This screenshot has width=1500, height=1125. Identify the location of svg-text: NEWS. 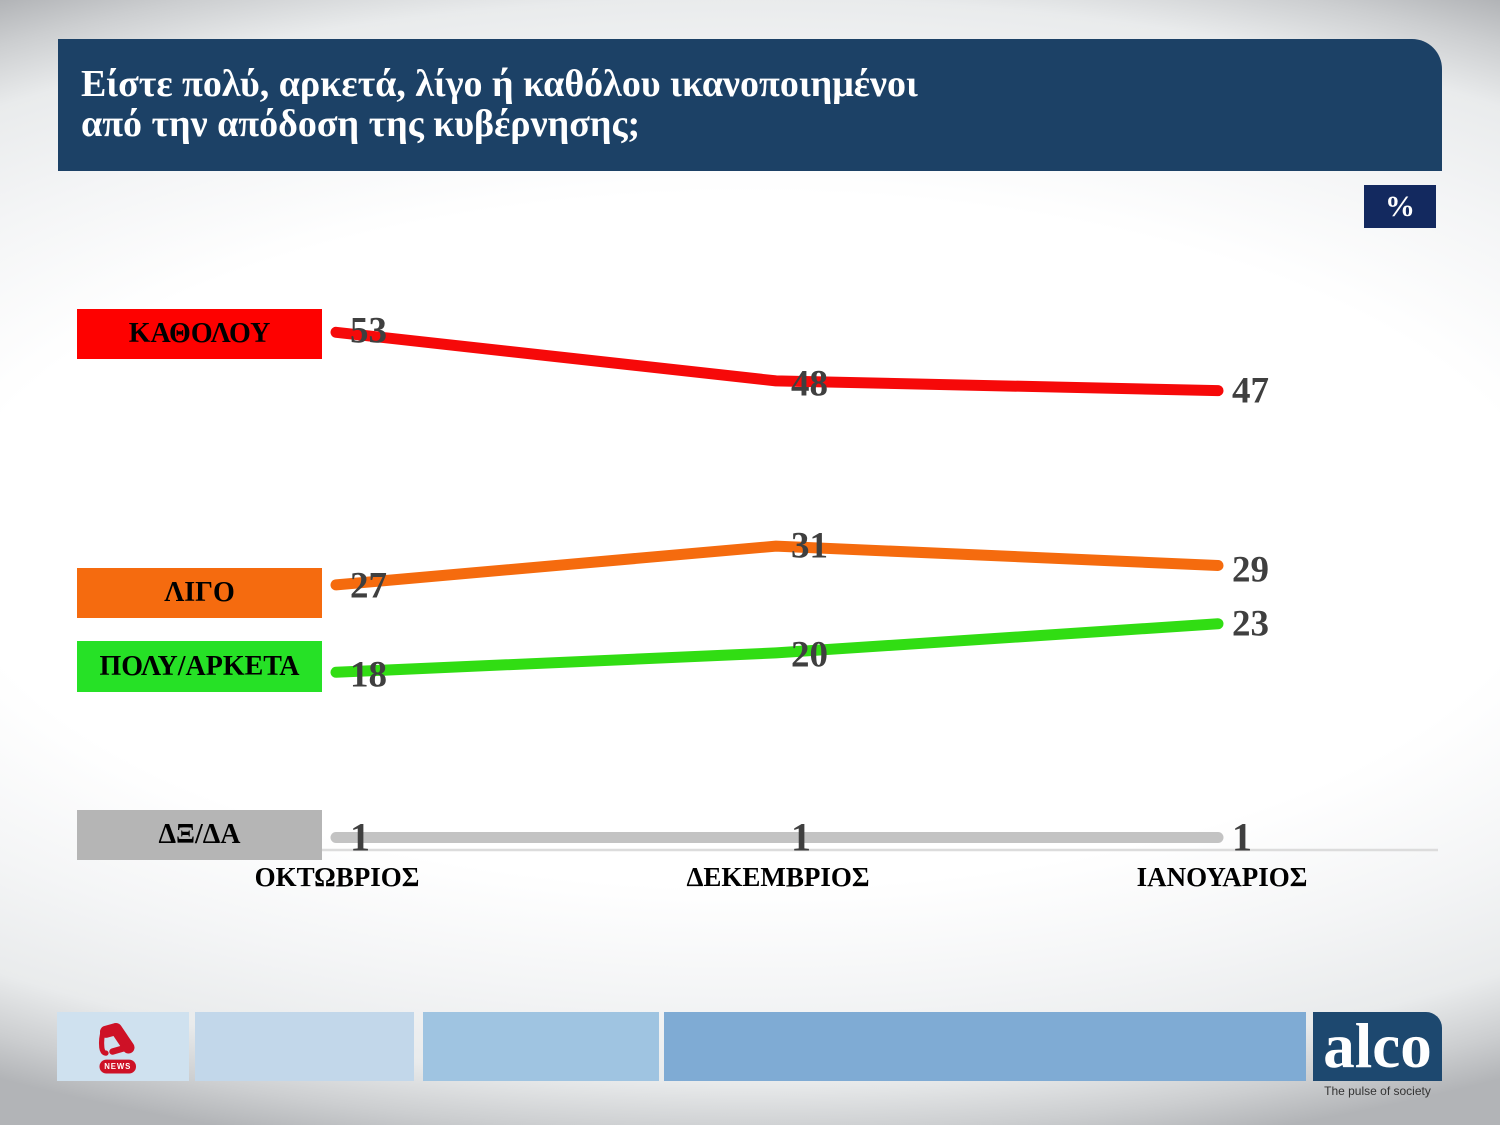
(117, 1066).